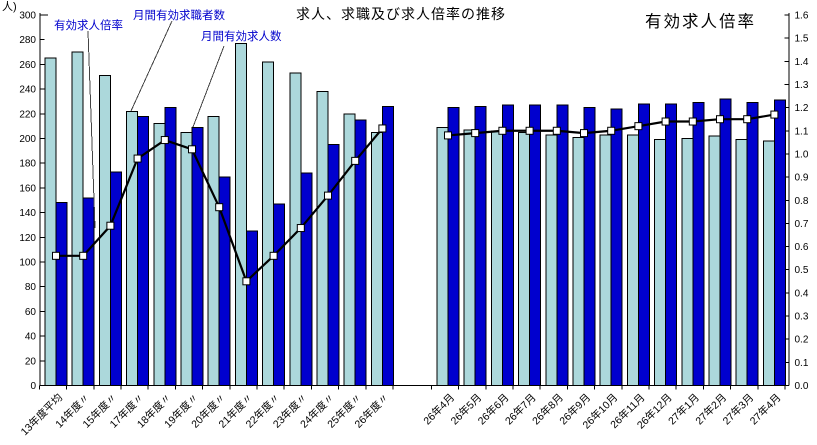  Describe the element at coordinates (802, 85) in the screenshot. I see `right-axis-tick-label: 1.3` at that location.